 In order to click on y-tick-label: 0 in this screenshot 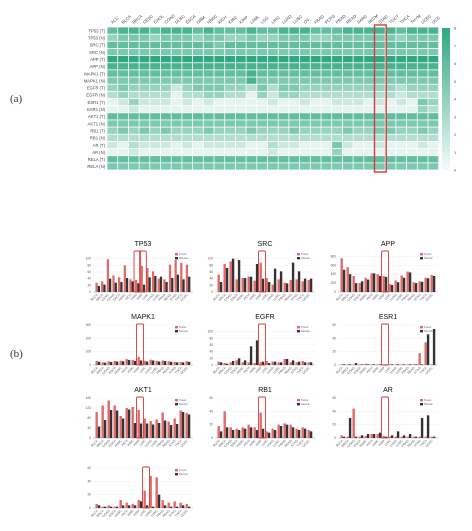, I will do `click(90, 365)`.